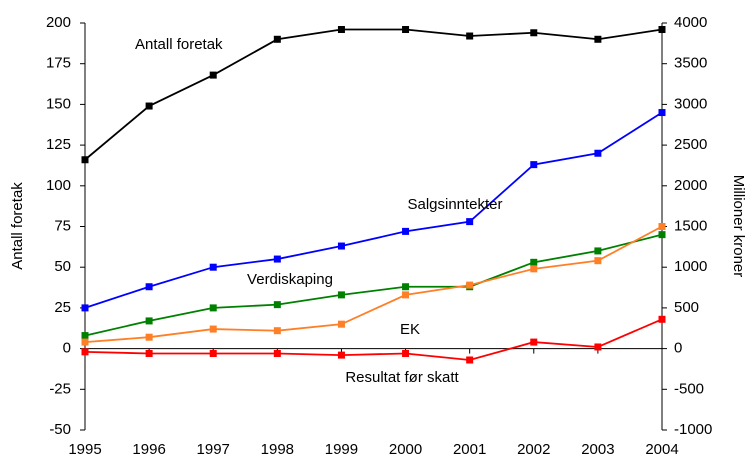  I want to click on y-tick-label: 175, so click(58, 63).